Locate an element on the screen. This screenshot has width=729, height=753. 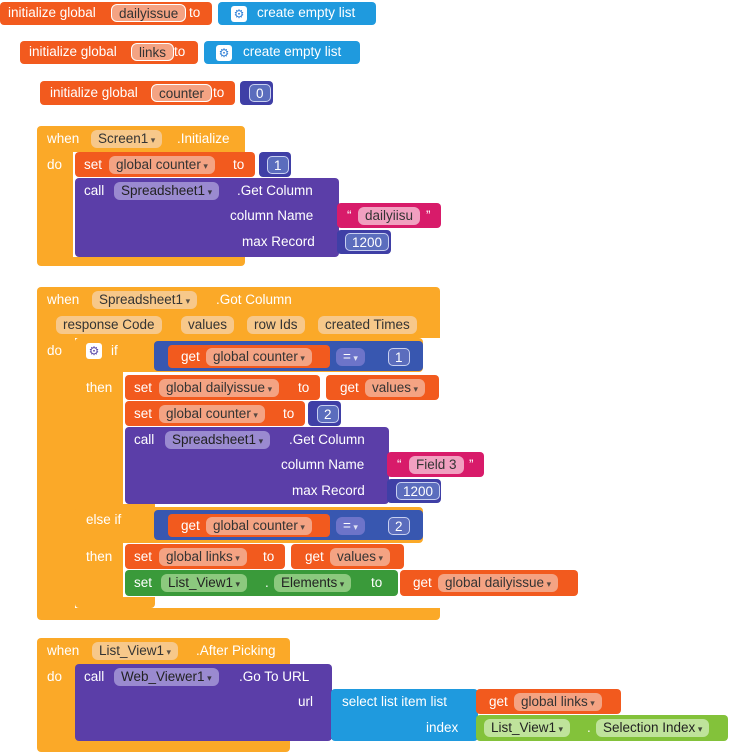
var-name-pill: links is located at coordinates (153, 52).